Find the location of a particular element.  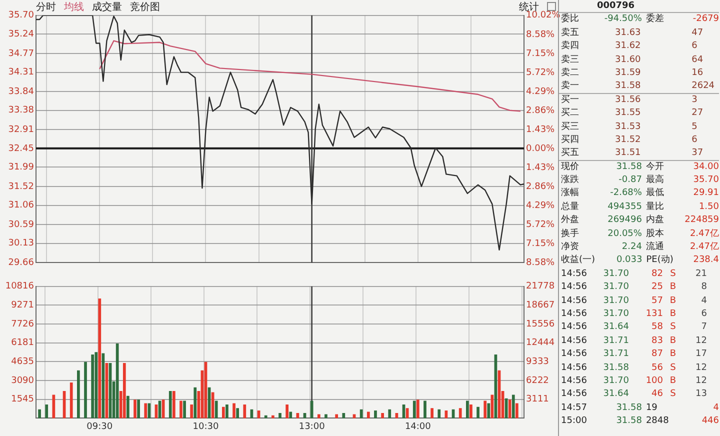

y-tick-label: 1545 is located at coordinates (22, 399).